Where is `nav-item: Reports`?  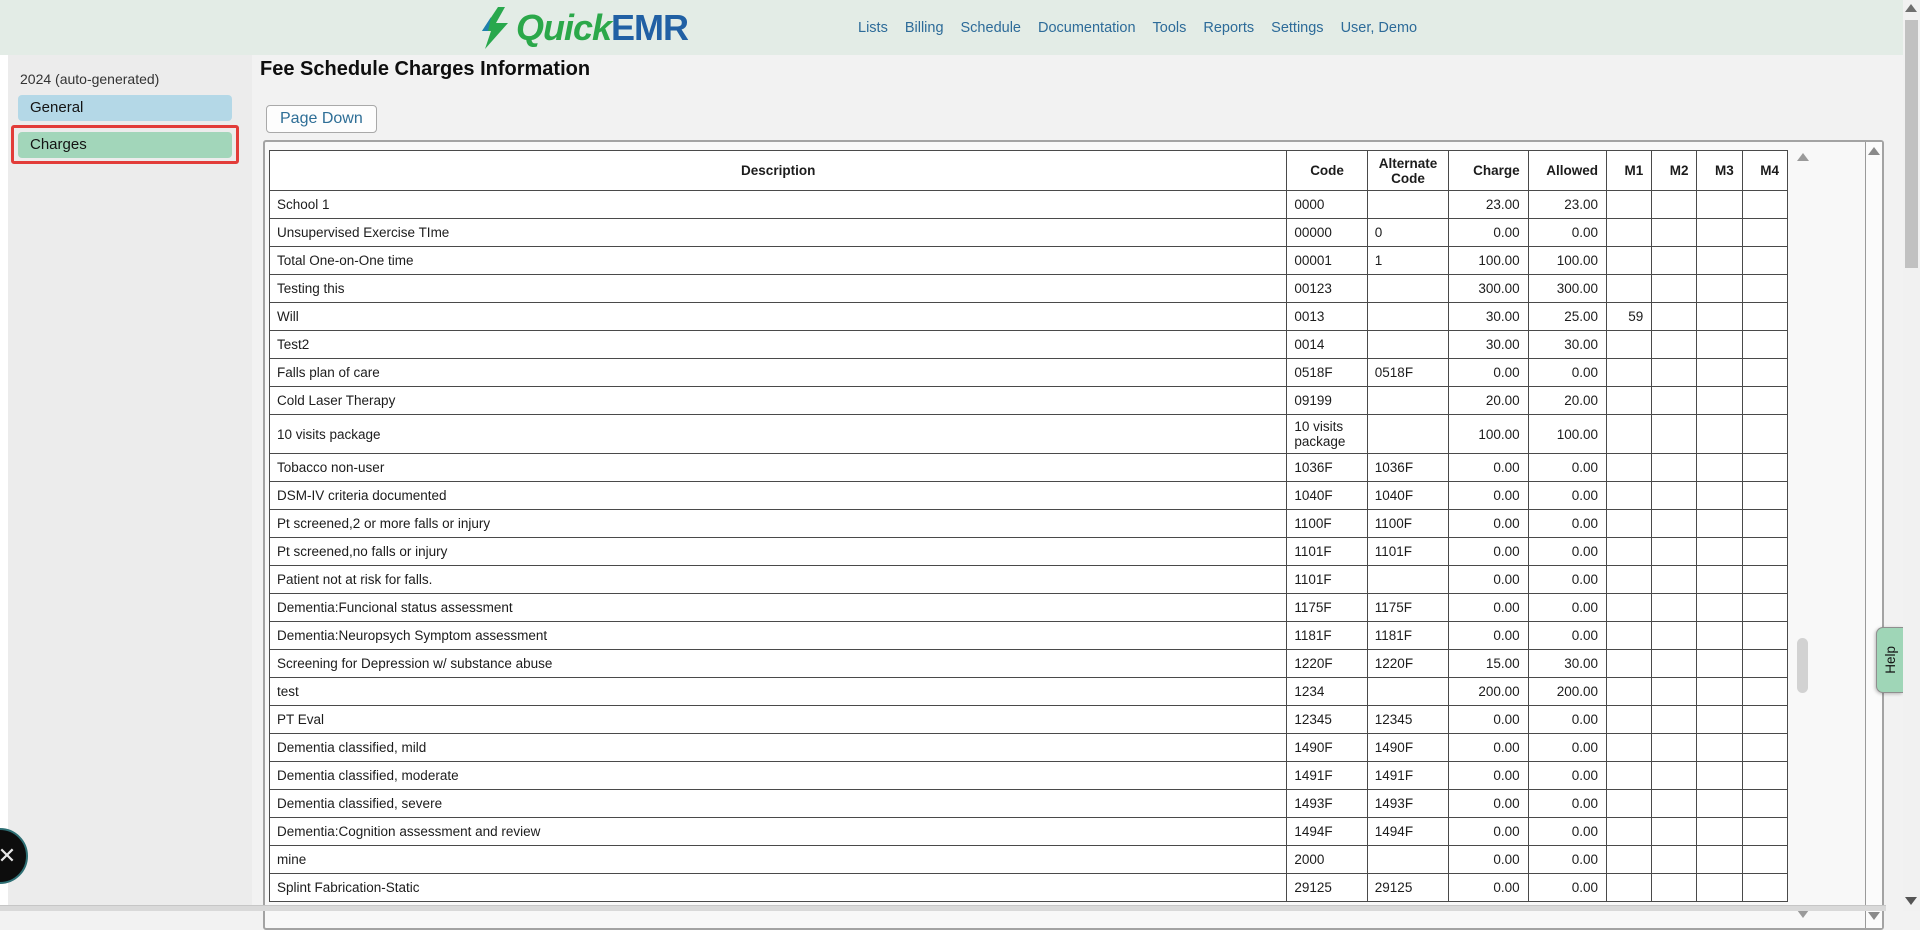 nav-item: Reports is located at coordinates (1229, 27).